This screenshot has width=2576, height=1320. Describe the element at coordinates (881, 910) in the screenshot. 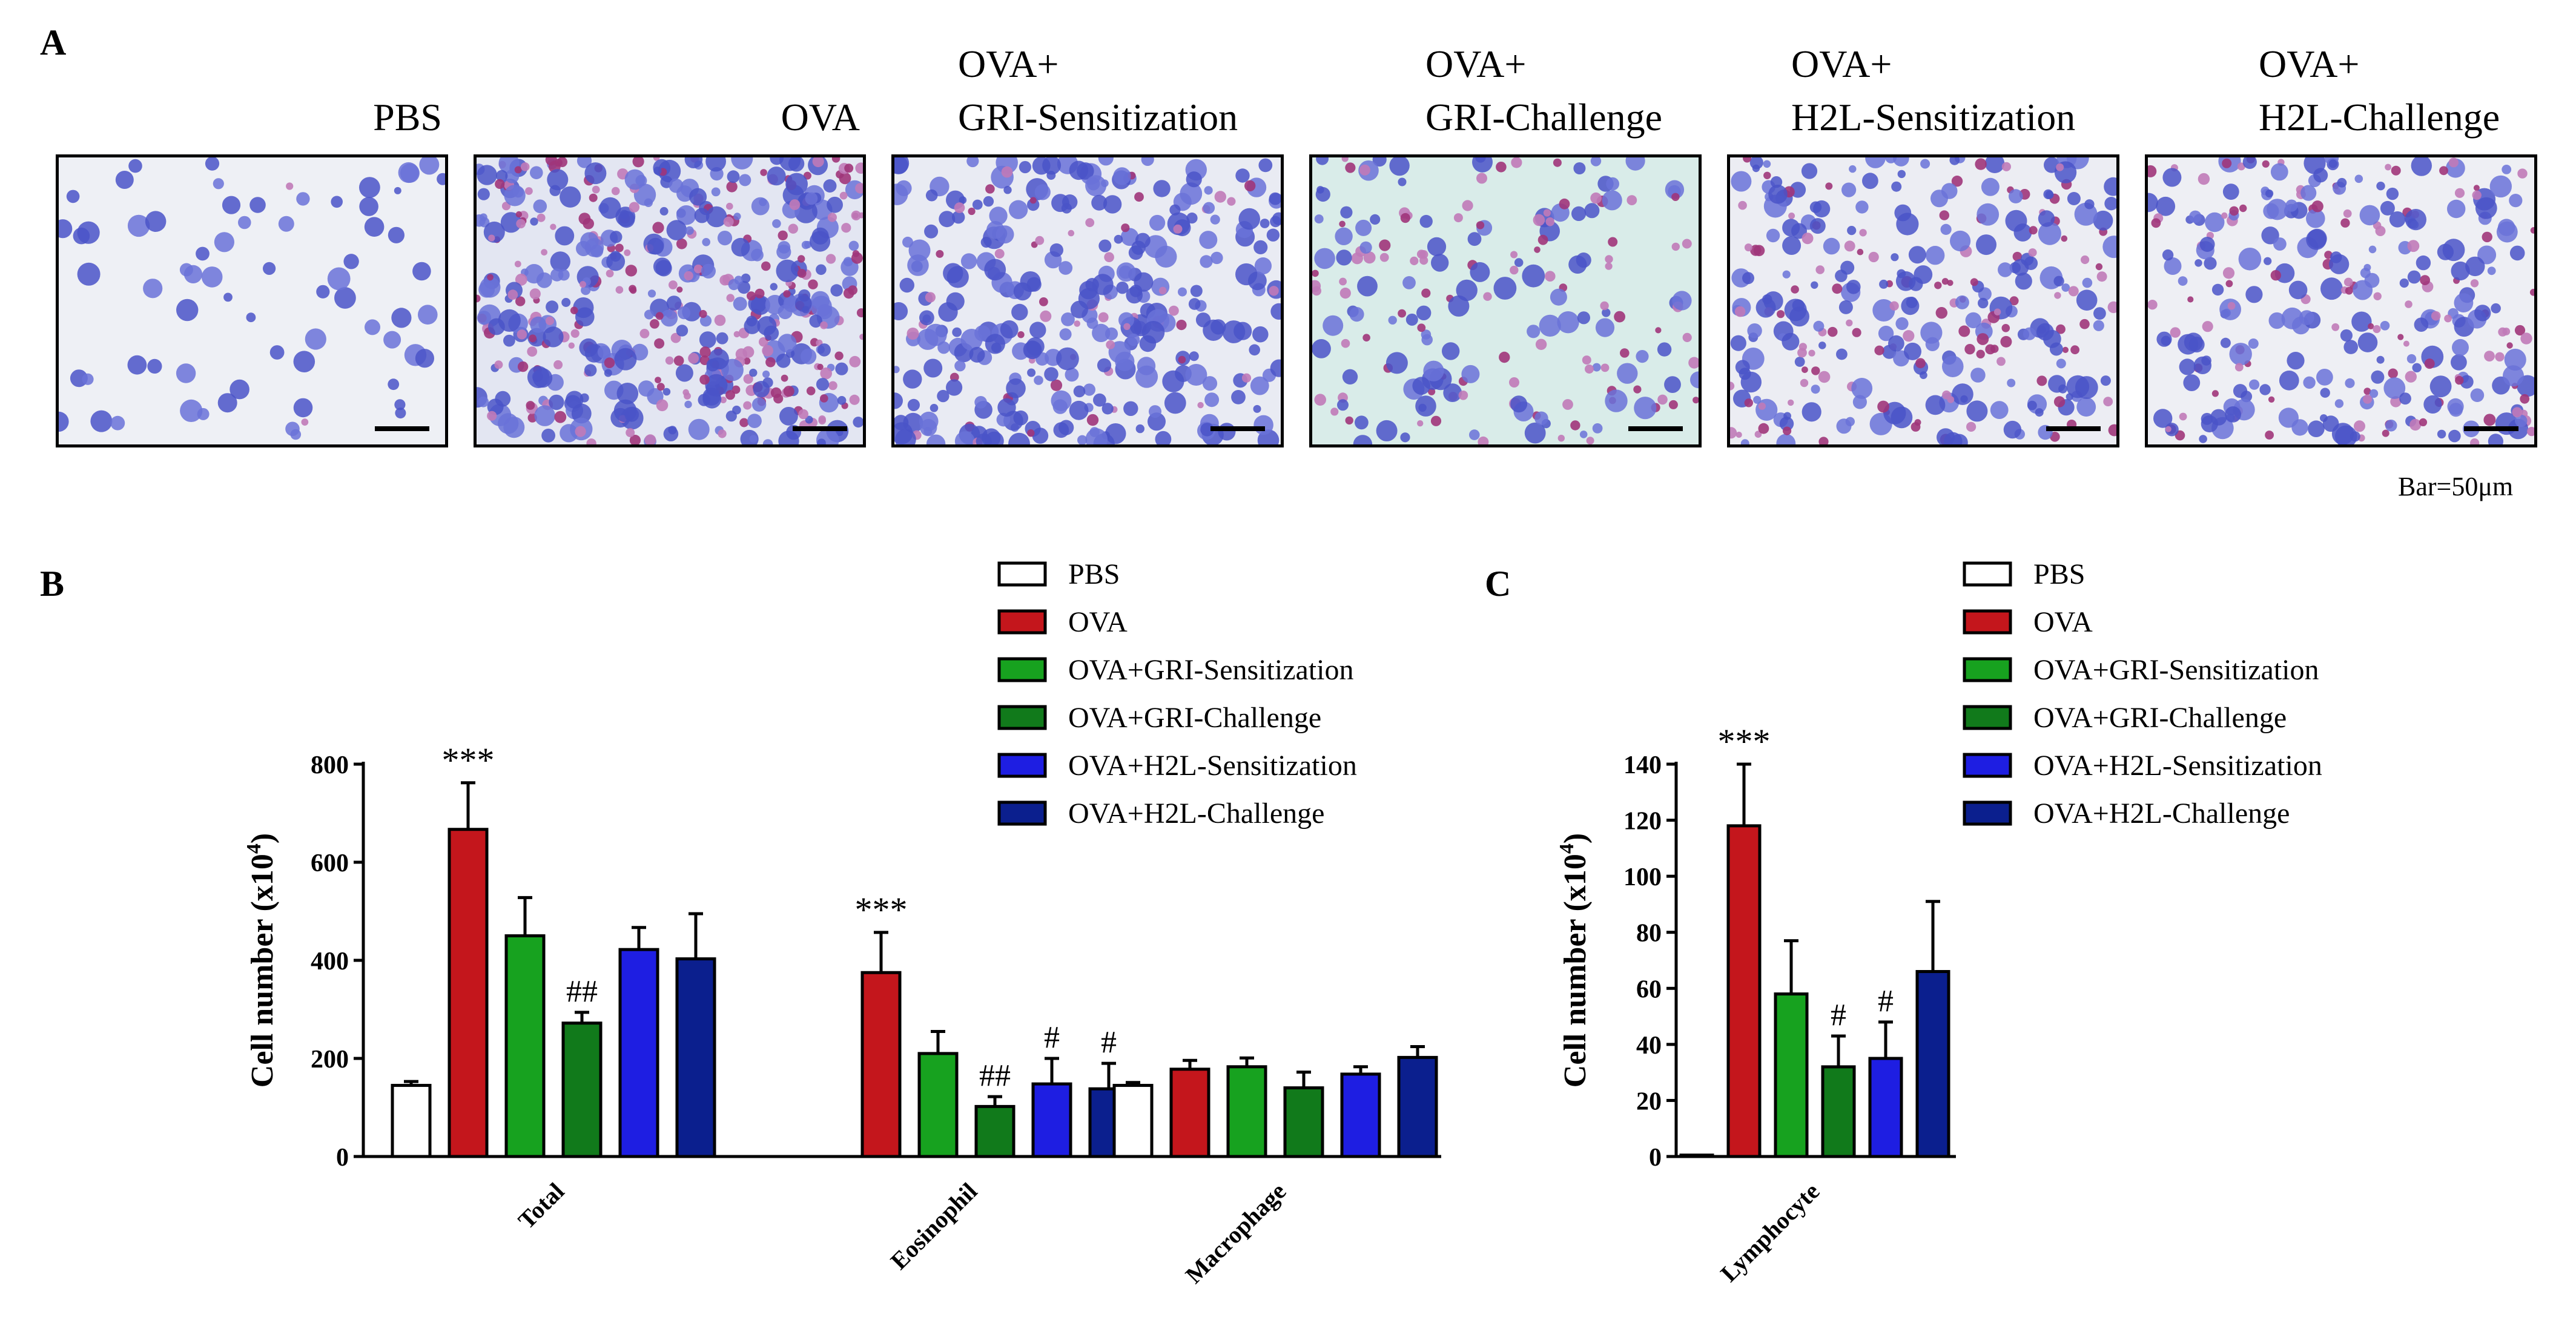

I see `significance-label: ***` at that location.